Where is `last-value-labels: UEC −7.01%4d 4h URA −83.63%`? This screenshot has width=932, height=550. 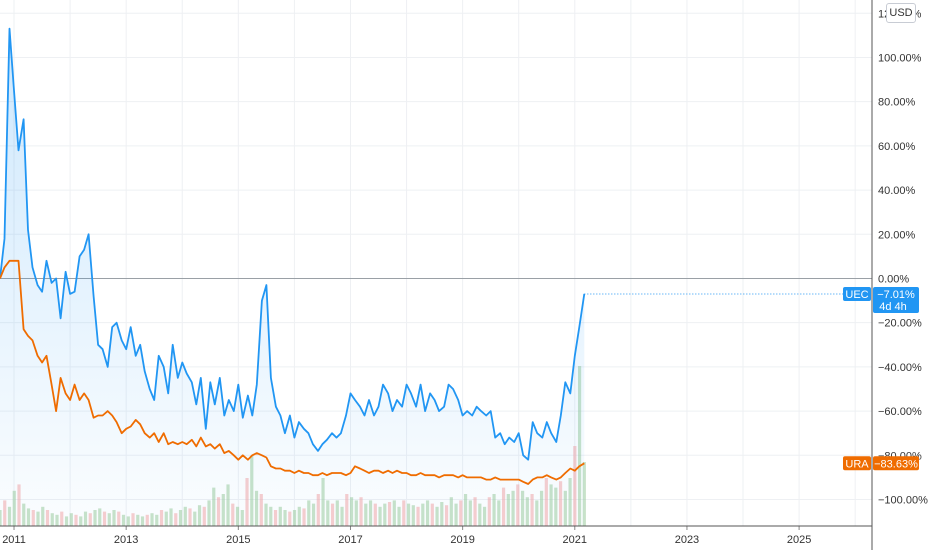 last-value-labels: UEC −7.01%4d 4h URA −83.63% is located at coordinates (751, 378).